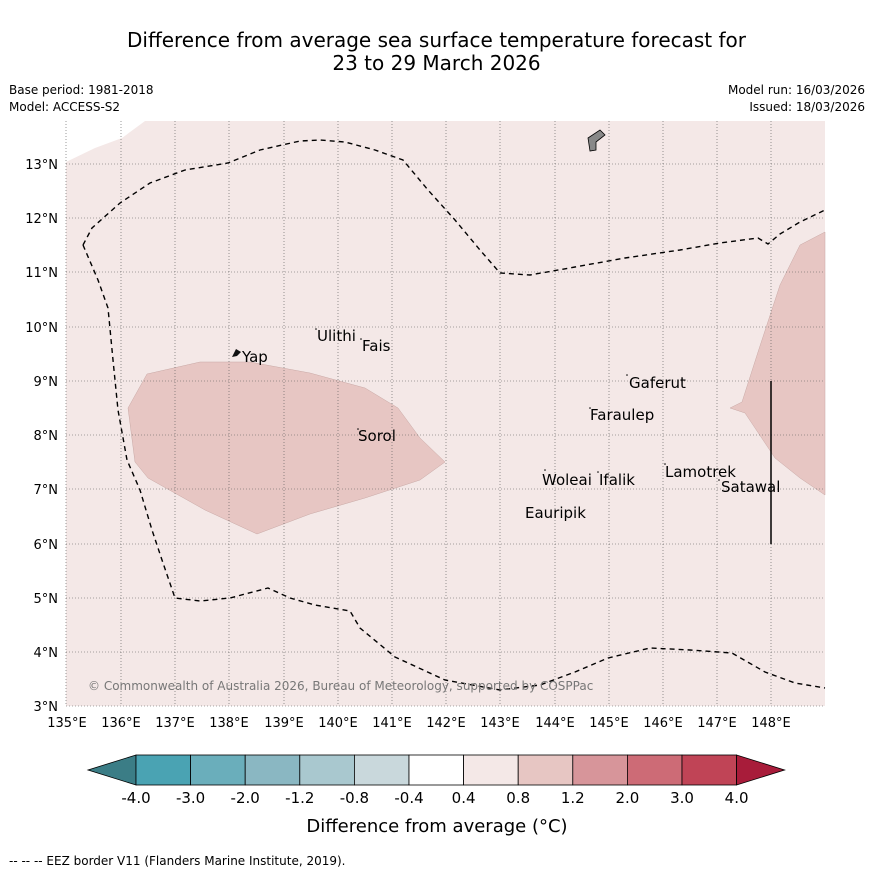  What do you see at coordinates (338, 723) in the screenshot?
I see `lon-label: 140°E` at bounding box center [338, 723].